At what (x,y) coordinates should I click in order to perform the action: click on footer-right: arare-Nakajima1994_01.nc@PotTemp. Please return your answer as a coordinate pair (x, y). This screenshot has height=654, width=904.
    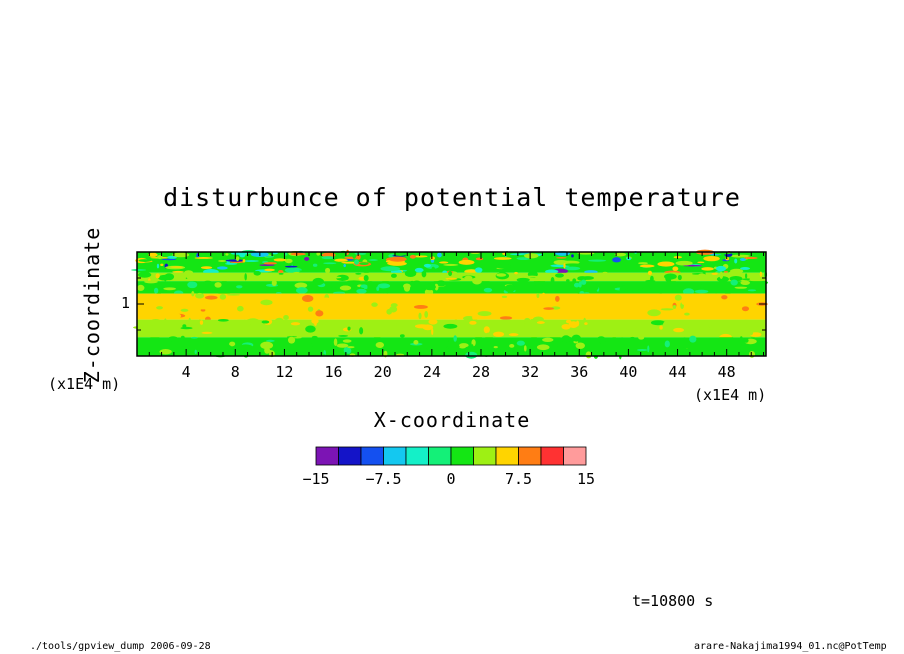
    Looking at the image, I should click on (790, 646).